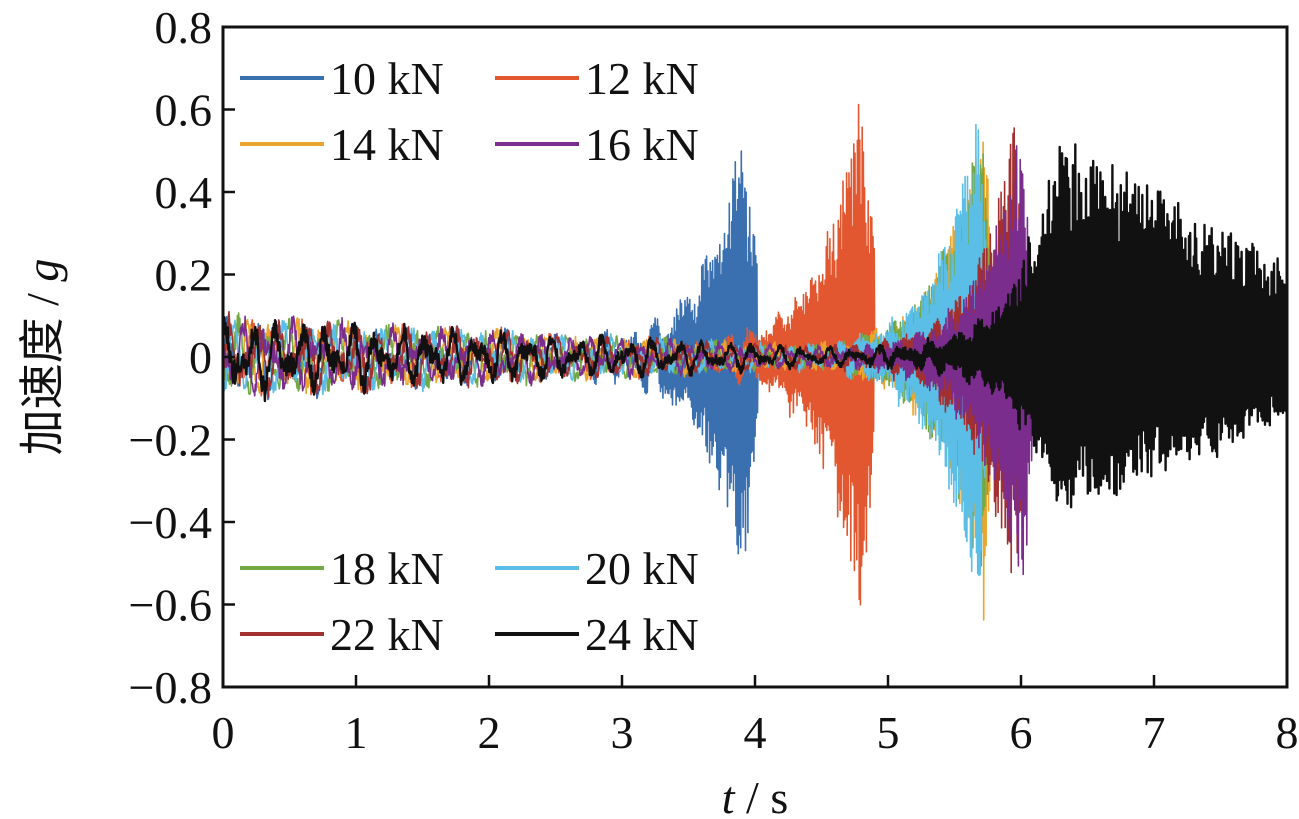 Image resolution: width=1299 pixels, height=819 pixels. I want to click on x-tick-label: 2, so click(489, 732).